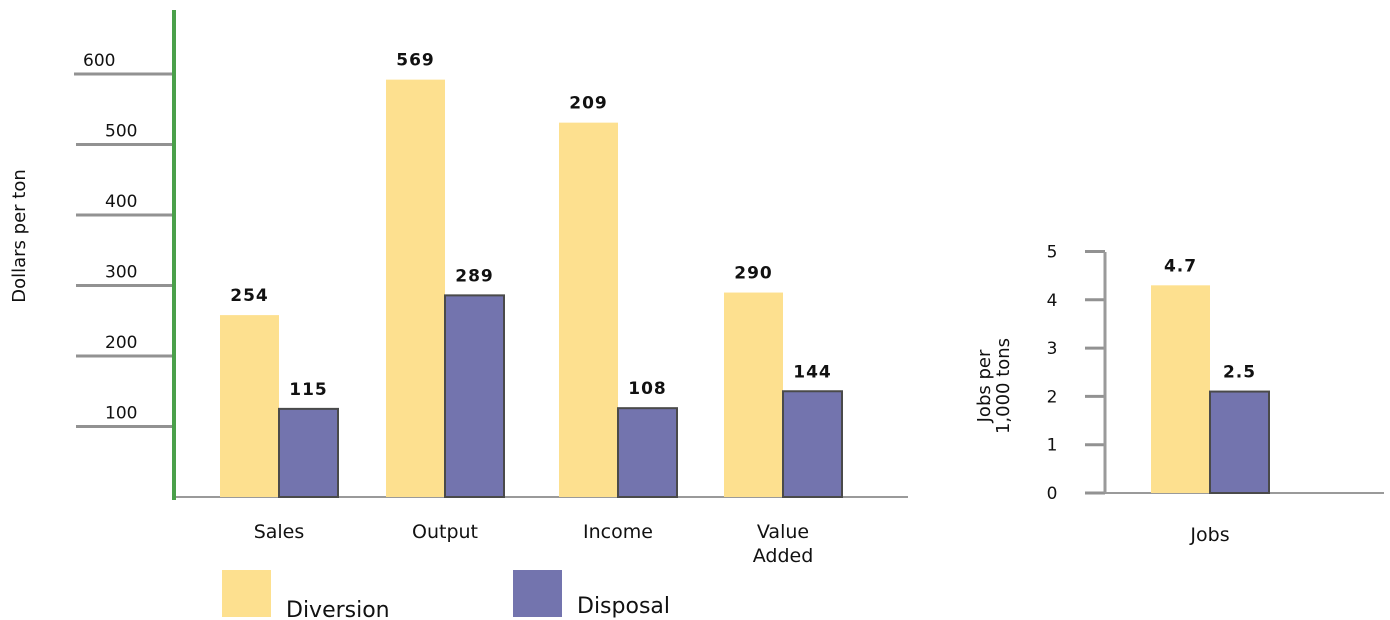 The image size is (1390, 620). Describe the element at coordinates (1052, 253) in the screenshot. I see `y-tick-label: 5` at that location.